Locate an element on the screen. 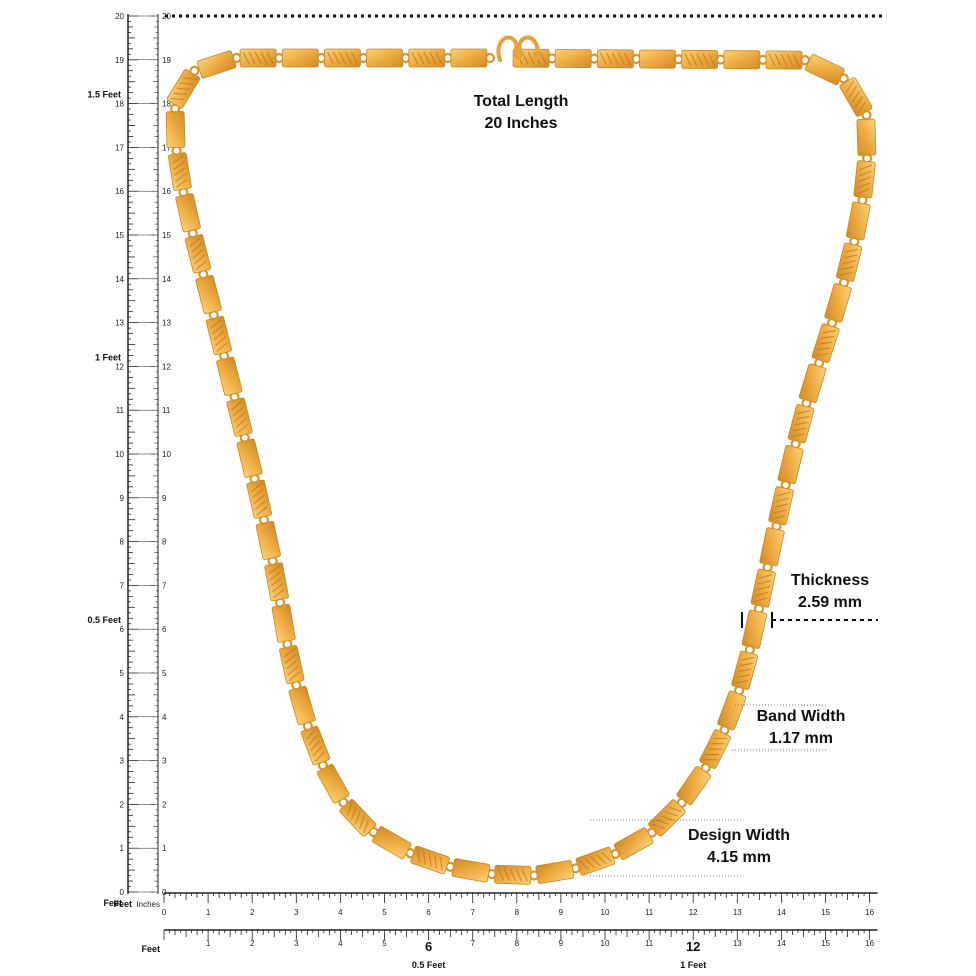 This screenshot has height=976, width=976. vertical-ruler-feet-label: 1 Feet is located at coordinates (108, 357).